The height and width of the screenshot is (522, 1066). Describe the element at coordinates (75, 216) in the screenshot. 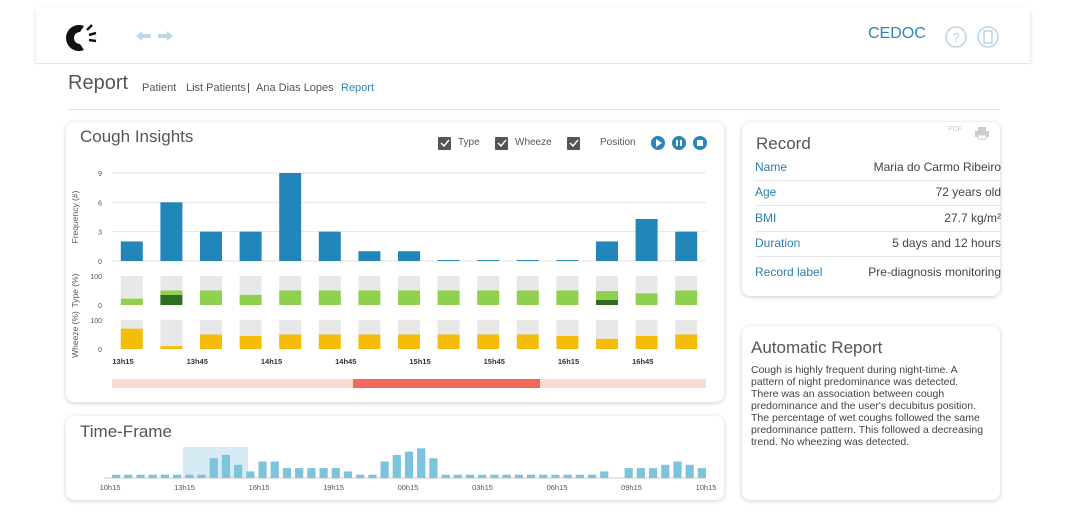

I see `y-axis-label: Frequency (#)` at that location.